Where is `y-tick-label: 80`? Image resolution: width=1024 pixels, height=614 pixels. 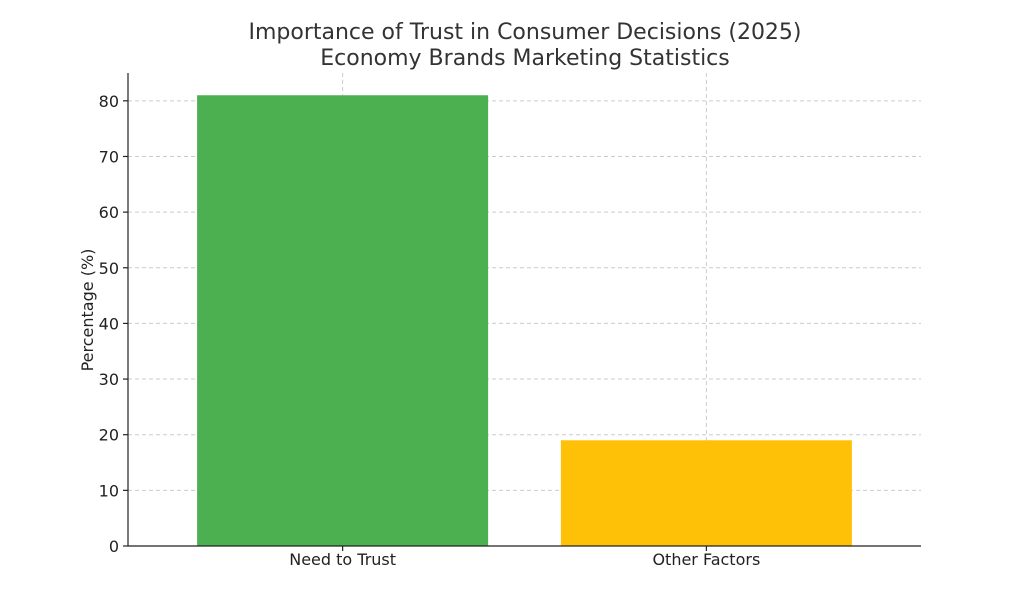
y-tick-label: 80 is located at coordinates (109, 101).